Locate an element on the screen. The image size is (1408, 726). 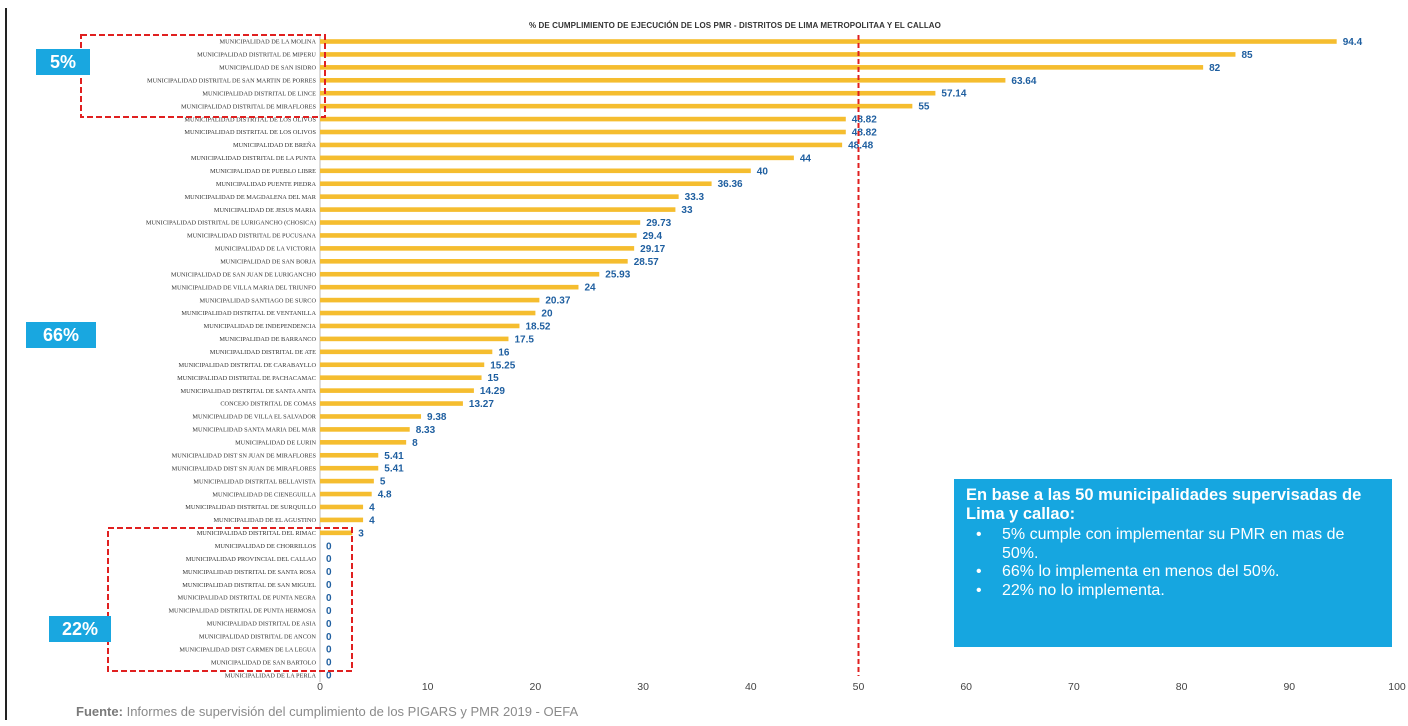
category-label: MUNICIPALIDAD PUENTE PIEDRA is located at coordinates (266, 184).